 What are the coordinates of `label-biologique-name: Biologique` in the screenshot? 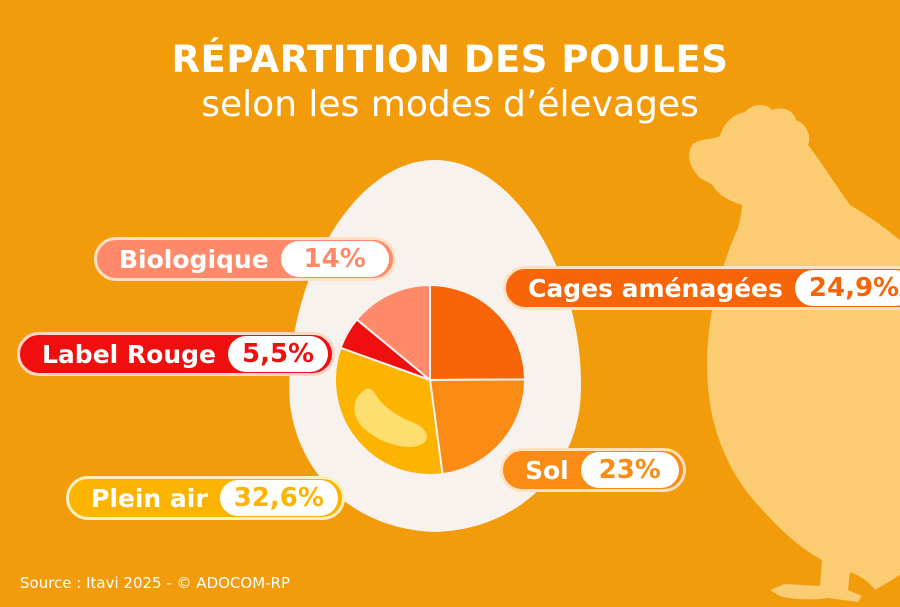 It's located at (194, 259).